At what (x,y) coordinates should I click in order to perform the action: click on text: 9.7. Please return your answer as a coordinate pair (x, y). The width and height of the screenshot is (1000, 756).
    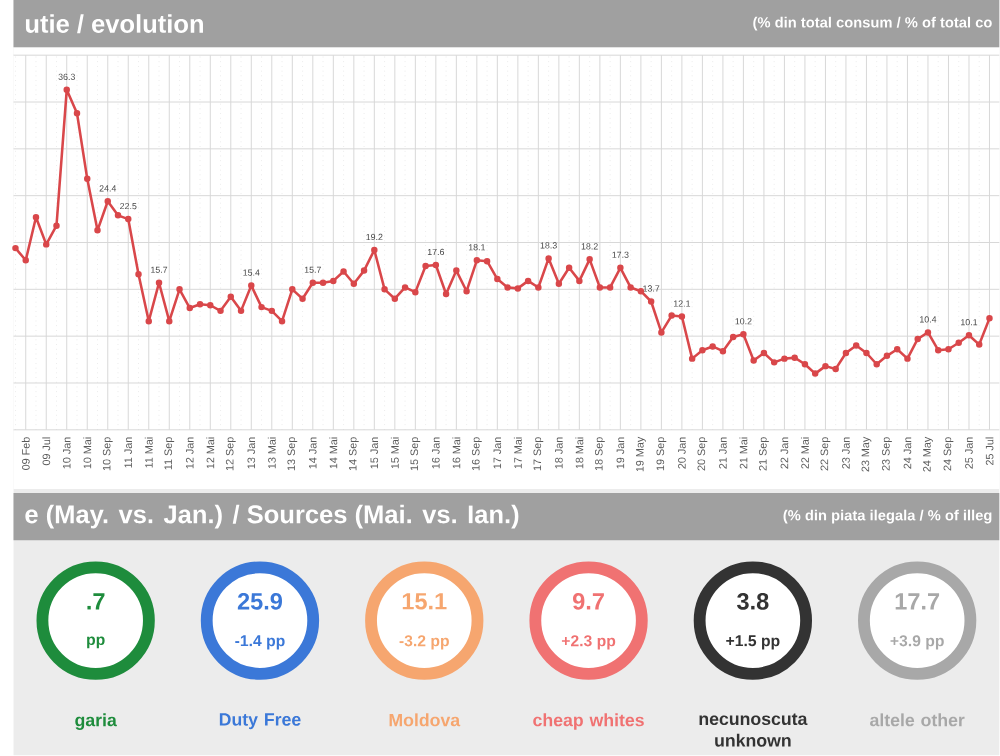
    Looking at the image, I should click on (588, 602).